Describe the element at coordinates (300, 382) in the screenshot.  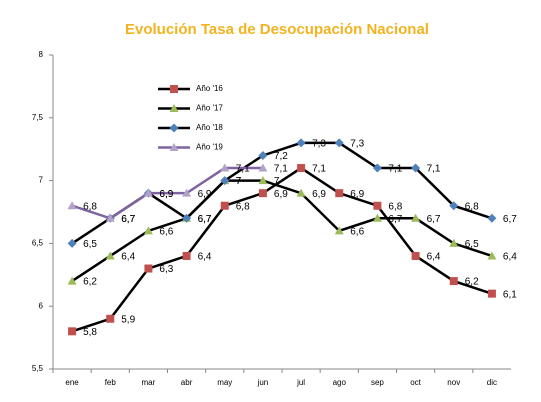
I see `x-tick-label: jul` at that location.